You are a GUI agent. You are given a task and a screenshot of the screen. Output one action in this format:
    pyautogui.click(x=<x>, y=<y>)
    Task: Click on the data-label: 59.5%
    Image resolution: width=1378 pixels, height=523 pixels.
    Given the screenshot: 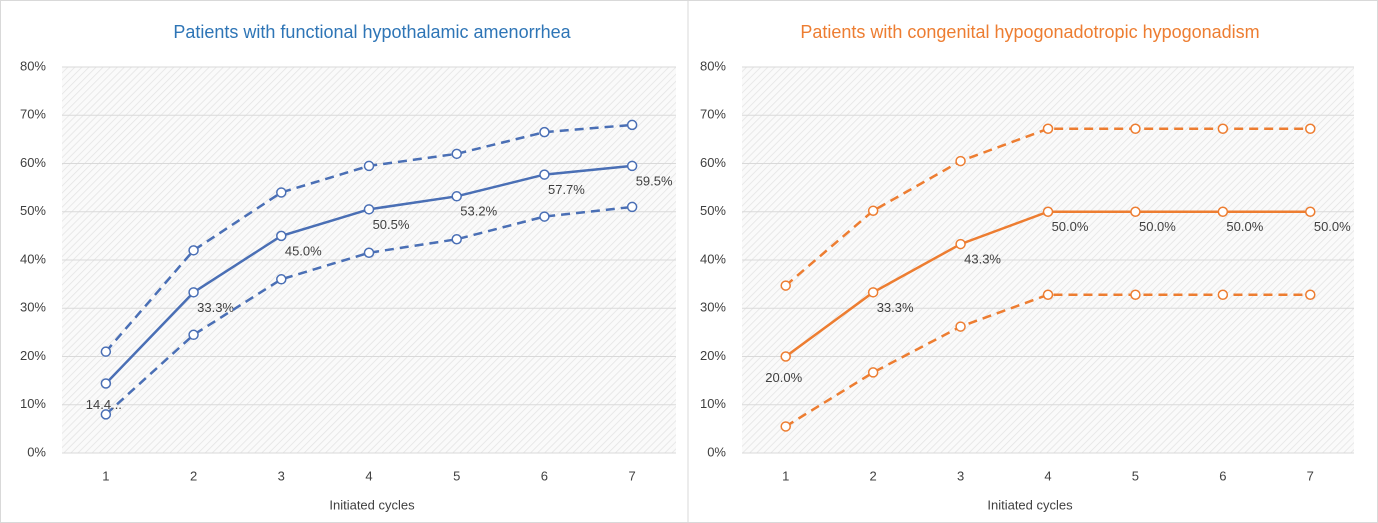 What is the action you would take?
    pyautogui.click(x=654, y=180)
    